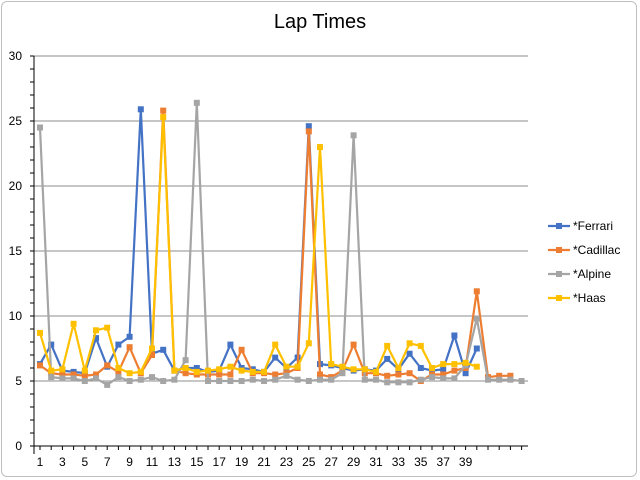 The image size is (640, 480). Describe the element at coordinates (320, 22) in the screenshot. I see `chart-title: Lap Times` at that location.